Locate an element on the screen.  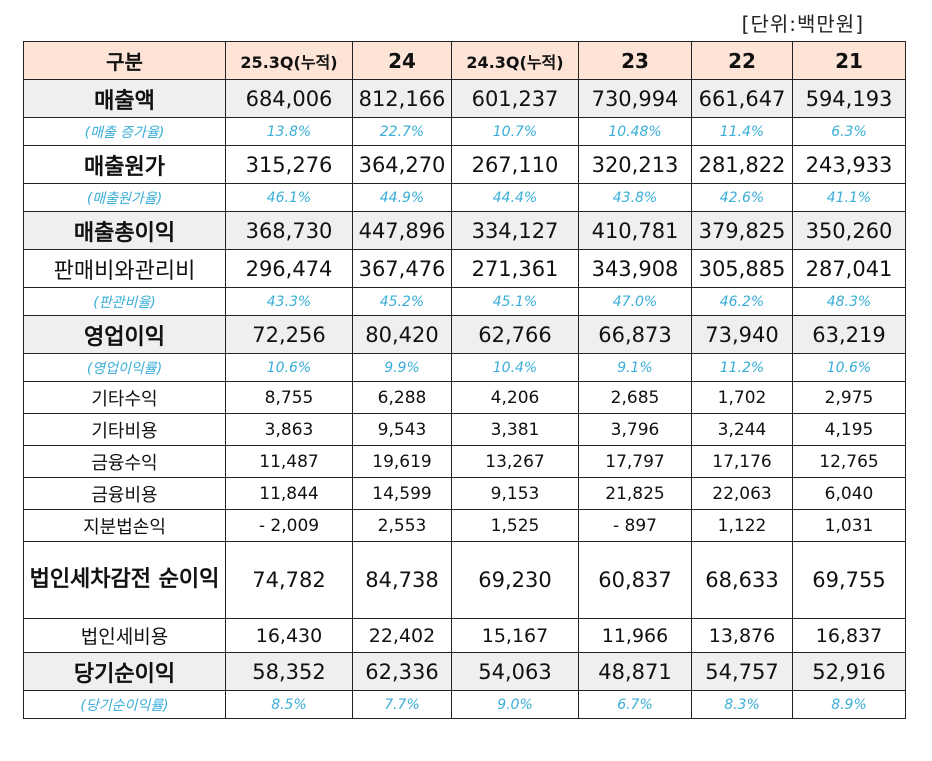
cell: 42.6% is located at coordinates (742, 197).